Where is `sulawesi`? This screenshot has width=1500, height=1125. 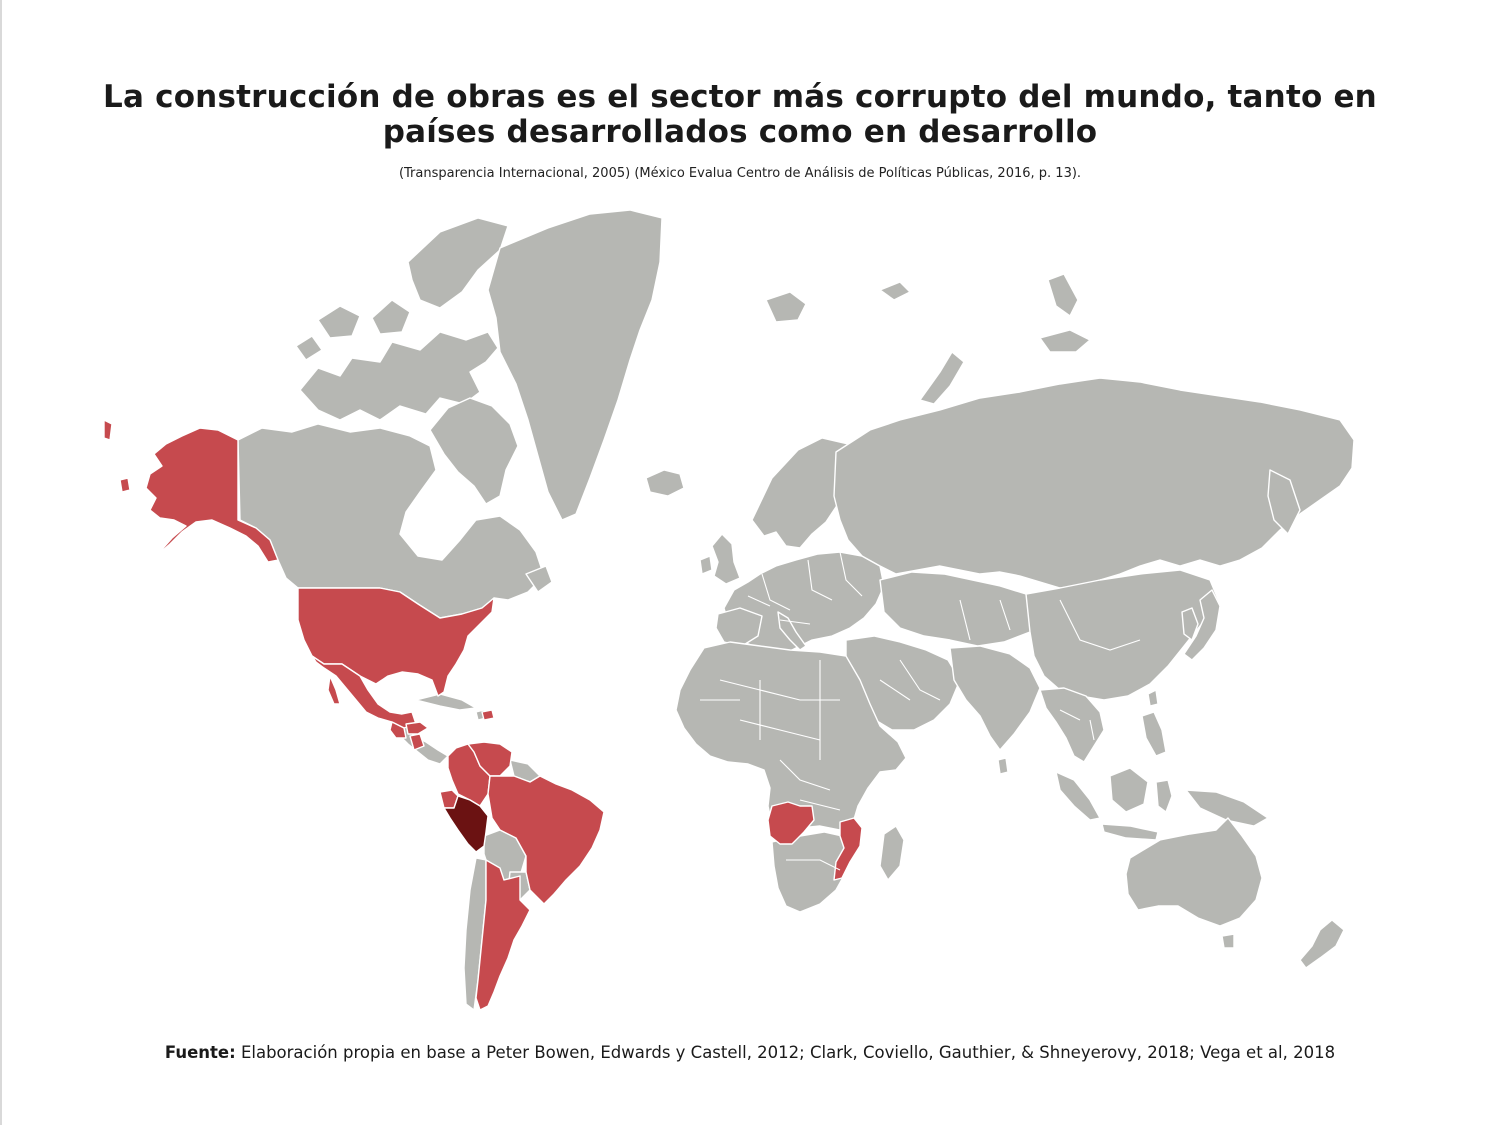 sulawesi is located at coordinates (1164, 796).